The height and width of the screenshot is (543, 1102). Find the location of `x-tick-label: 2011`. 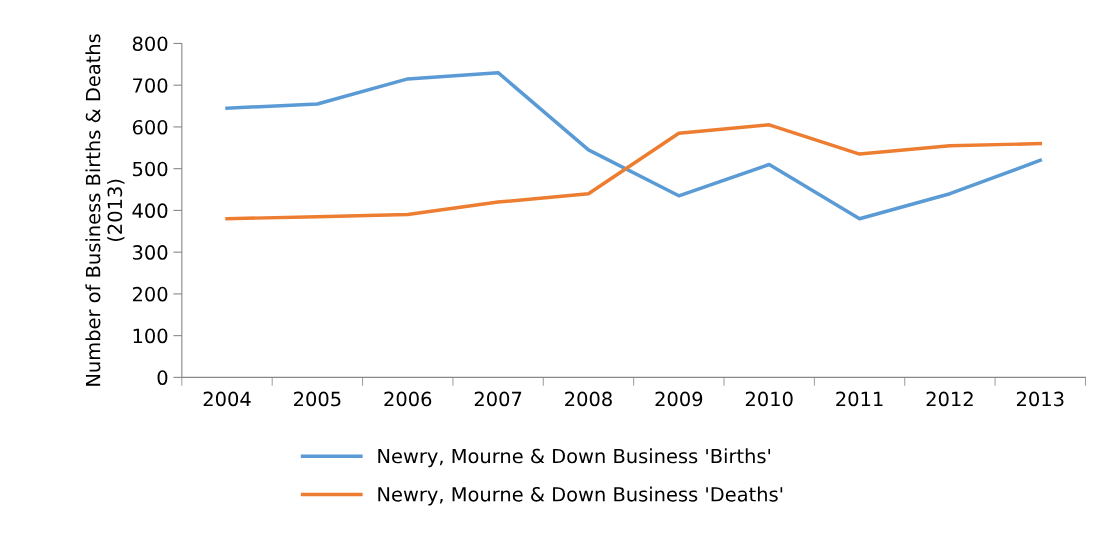

x-tick-label: 2011 is located at coordinates (859, 399).